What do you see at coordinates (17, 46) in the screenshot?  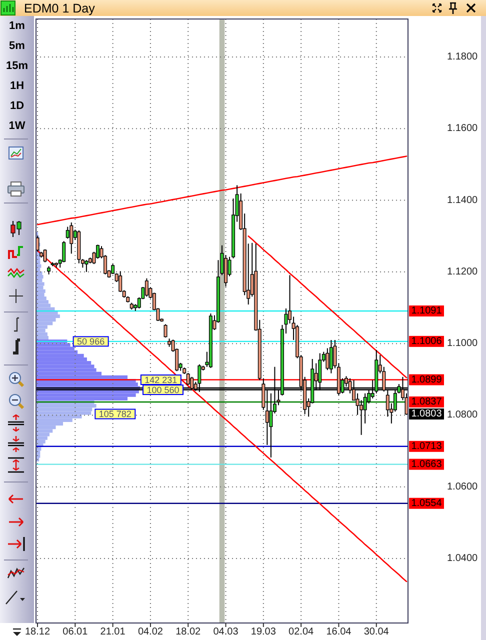 I see `text: 5m` at bounding box center [17, 46].